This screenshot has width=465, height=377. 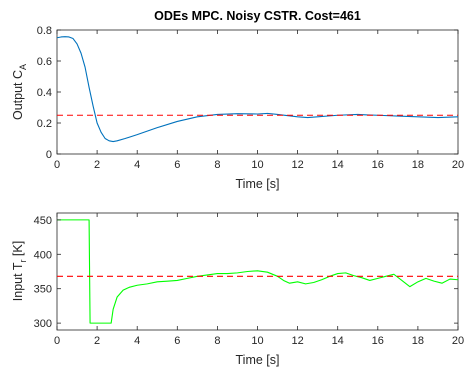 What do you see at coordinates (18, 95) in the screenshot?
I see `y-axis-label-main: Output C` at bounding box center [18, 95].